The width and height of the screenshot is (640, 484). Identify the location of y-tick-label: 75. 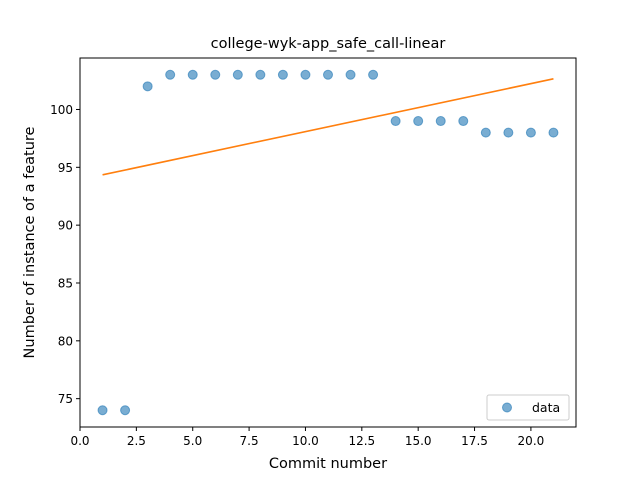
(65, 399).